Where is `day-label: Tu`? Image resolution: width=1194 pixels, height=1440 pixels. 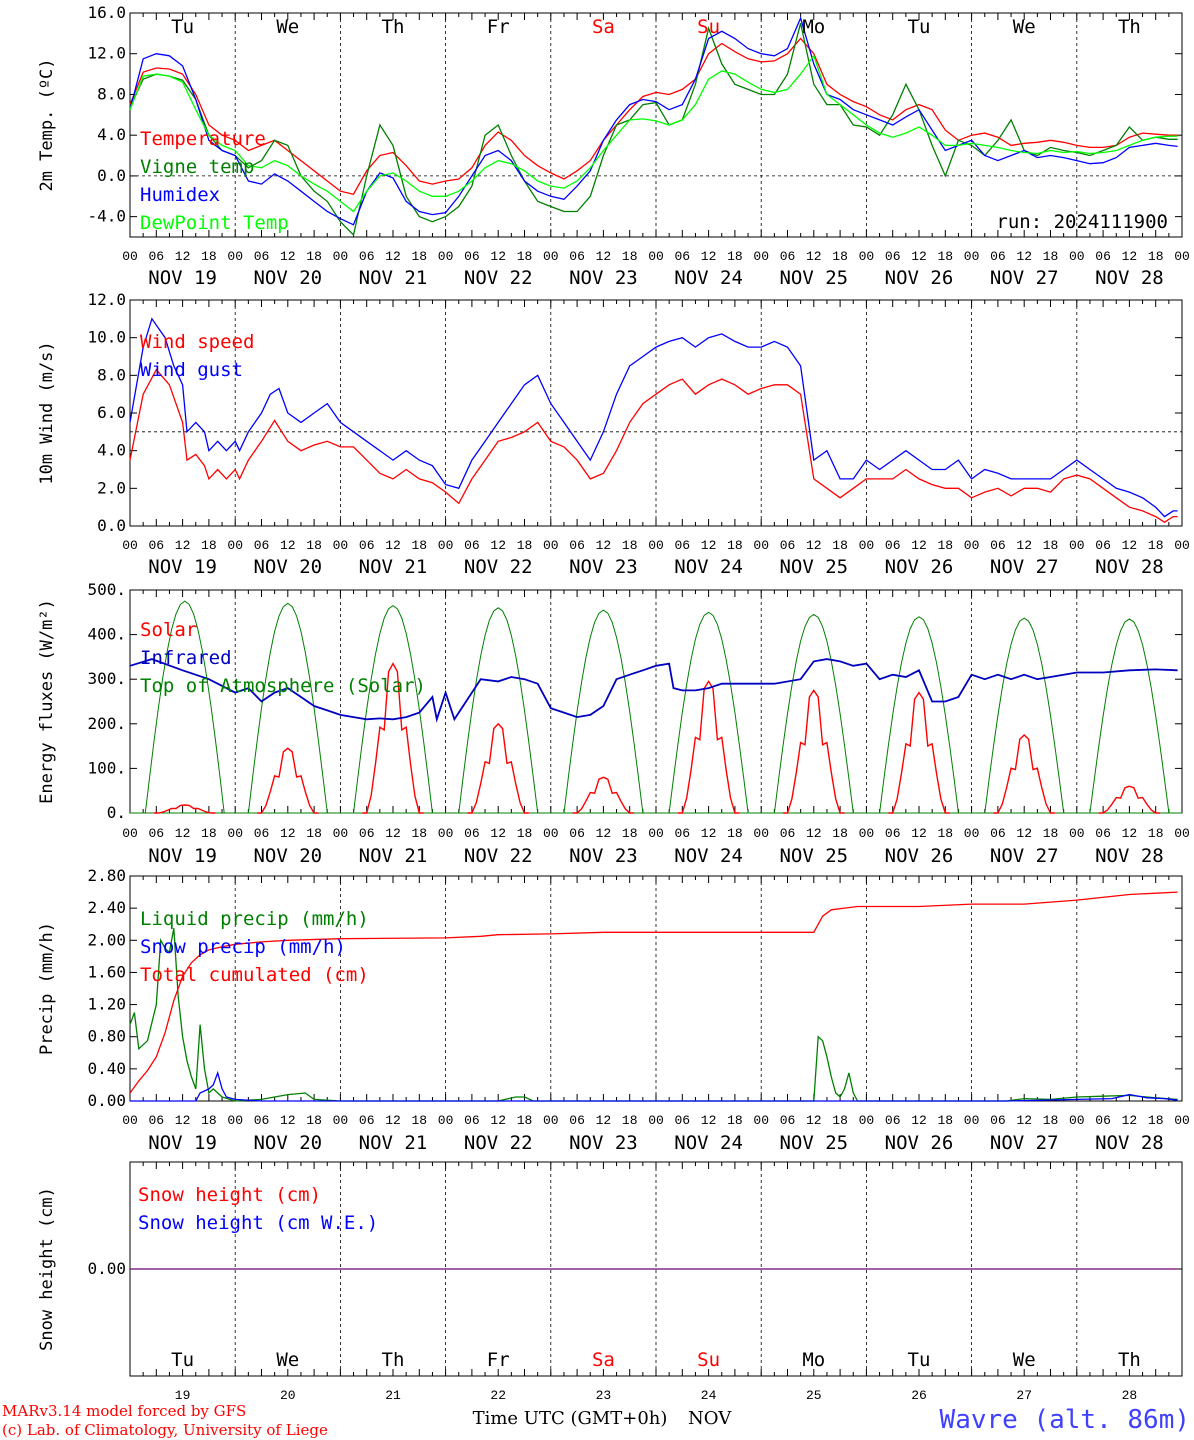
day-label: Tu is located at coordinates (919, 27).